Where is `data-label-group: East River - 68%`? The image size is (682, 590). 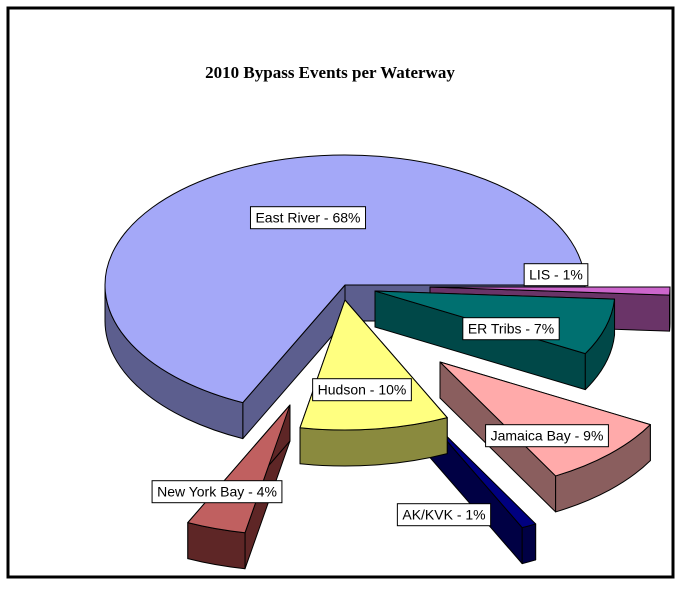
data-label-group: East River - 68% is located at coordinates (307, 218).